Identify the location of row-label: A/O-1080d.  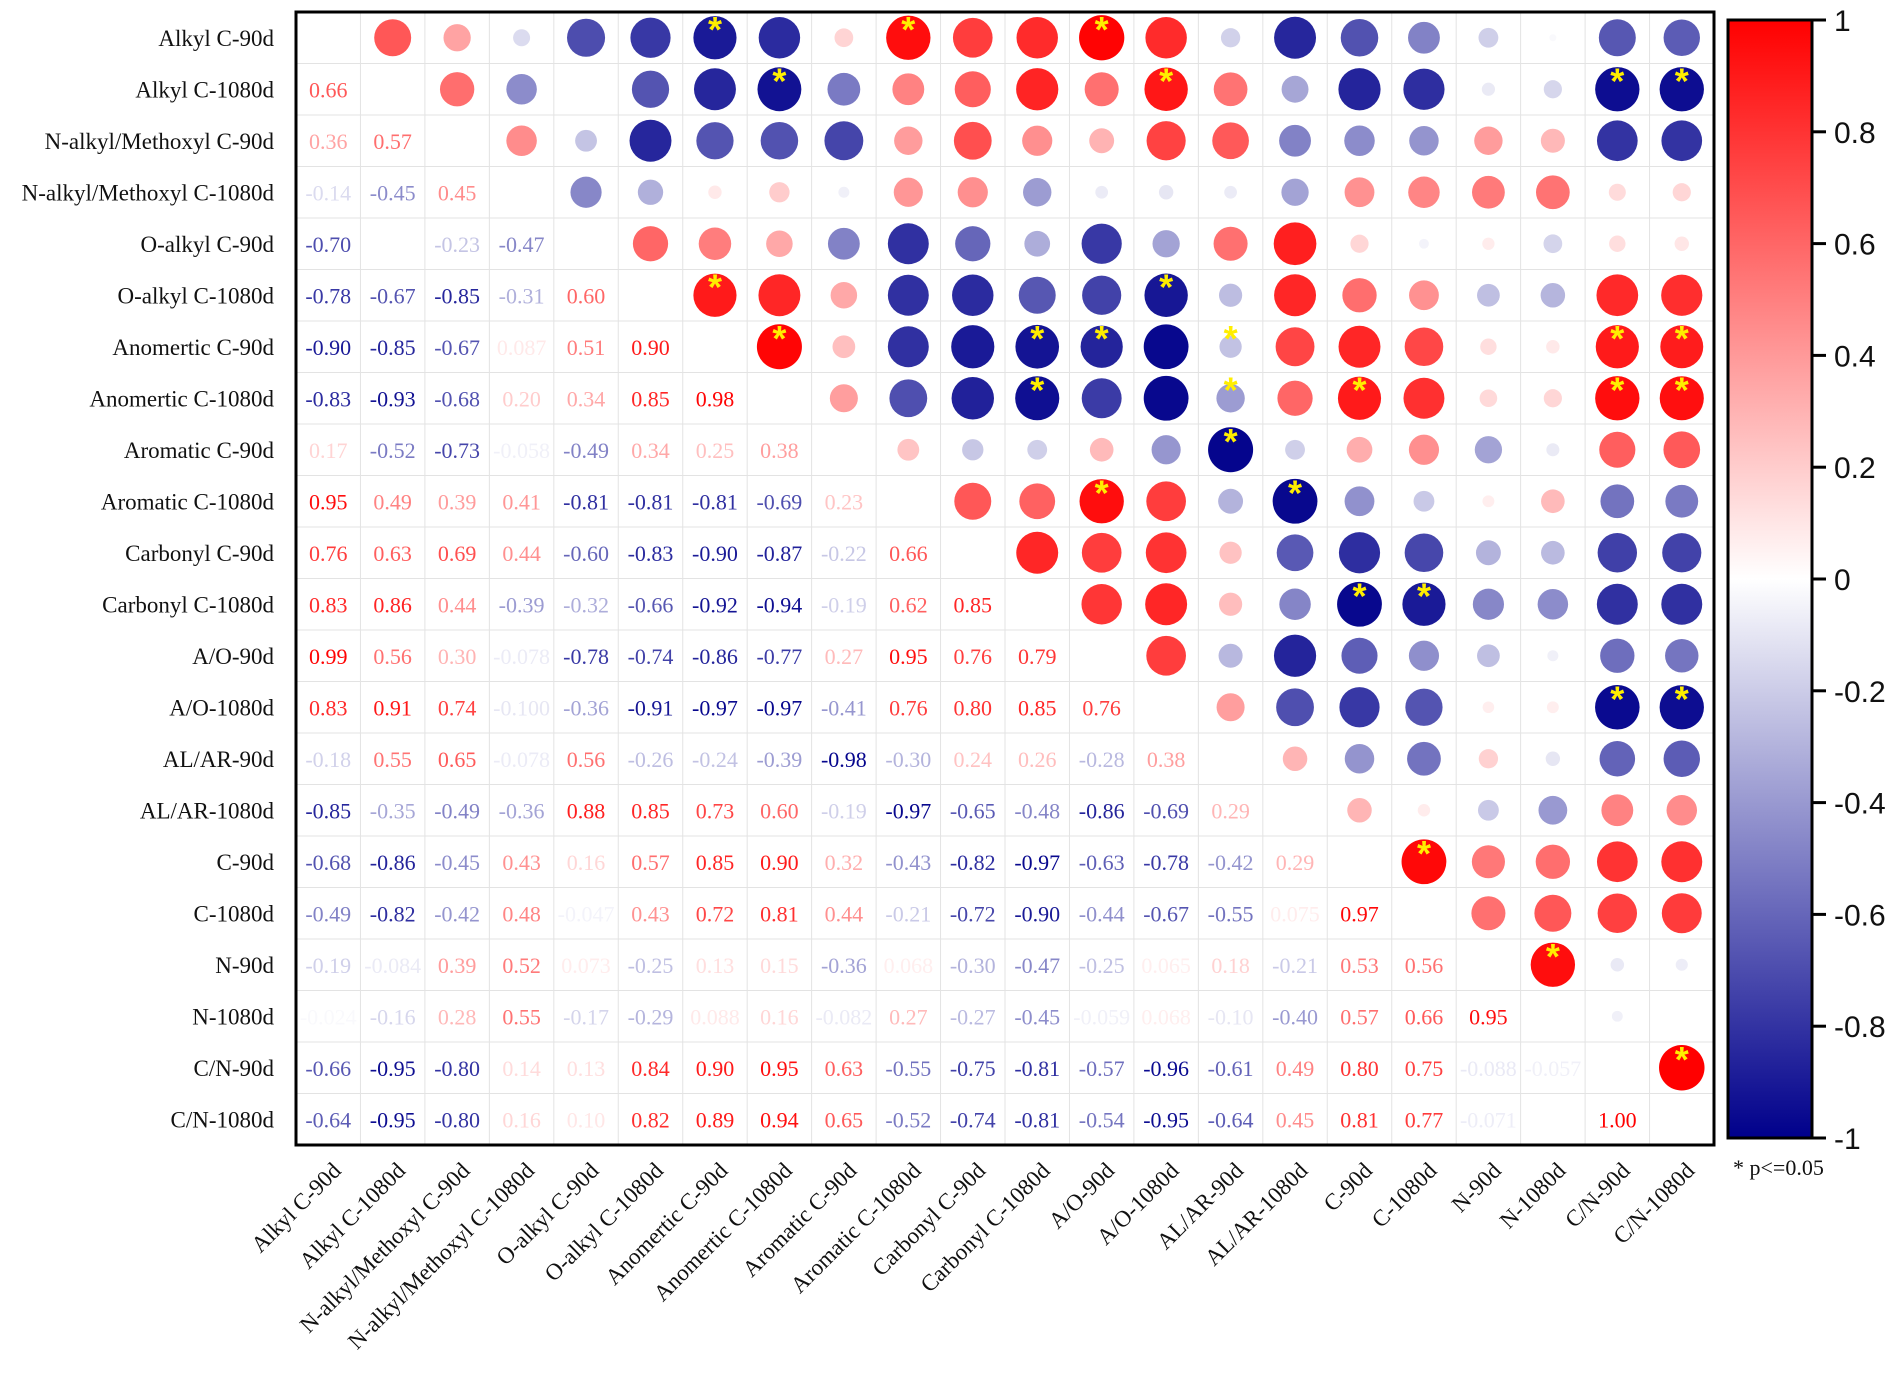
(221, 707).